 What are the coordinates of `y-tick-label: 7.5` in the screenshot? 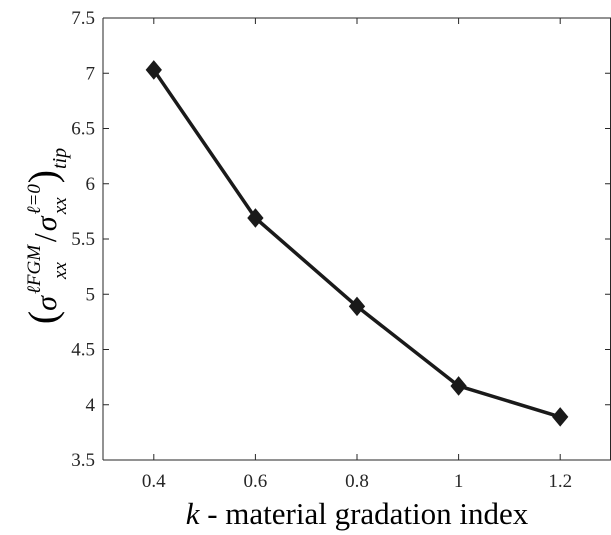 It's located at (83, 18).